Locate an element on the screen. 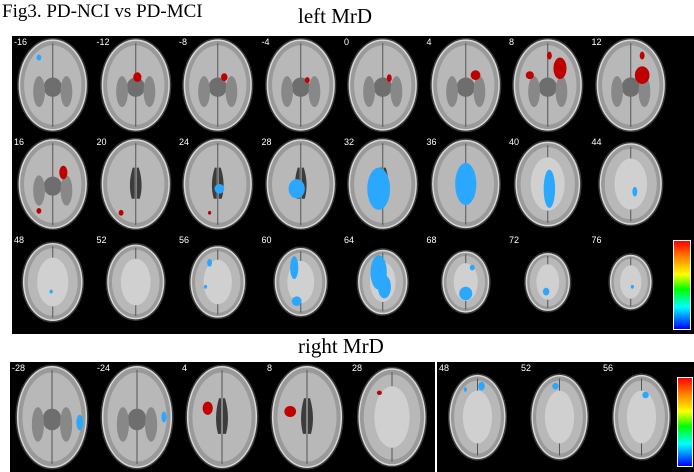 This screenshot has width=694, height=472. slice-z-label: 64 is located at coordinates (349, 240).